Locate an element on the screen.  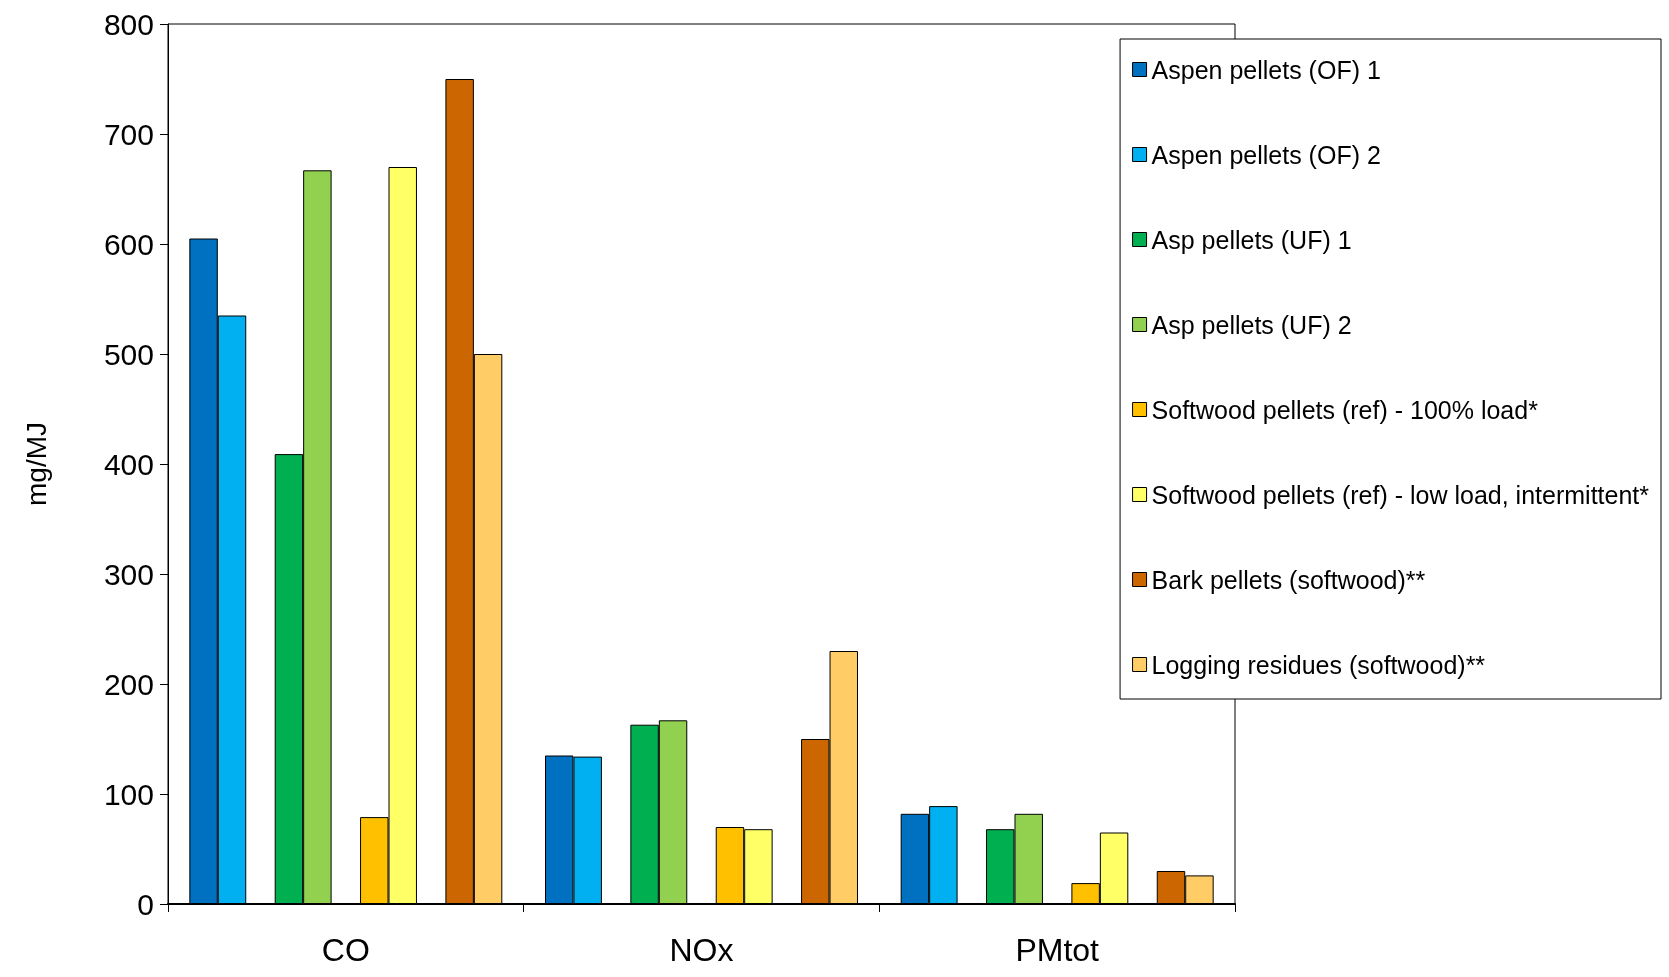
legend-label: Aspen pellets (OF) 1 is located at coordinates (1266, 69).